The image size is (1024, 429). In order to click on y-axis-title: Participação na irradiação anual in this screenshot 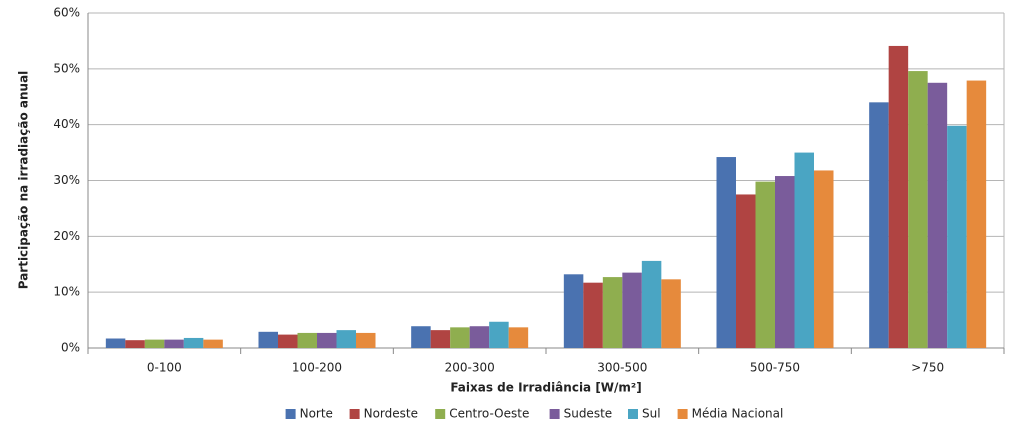, I will do `click(24, 180)`.